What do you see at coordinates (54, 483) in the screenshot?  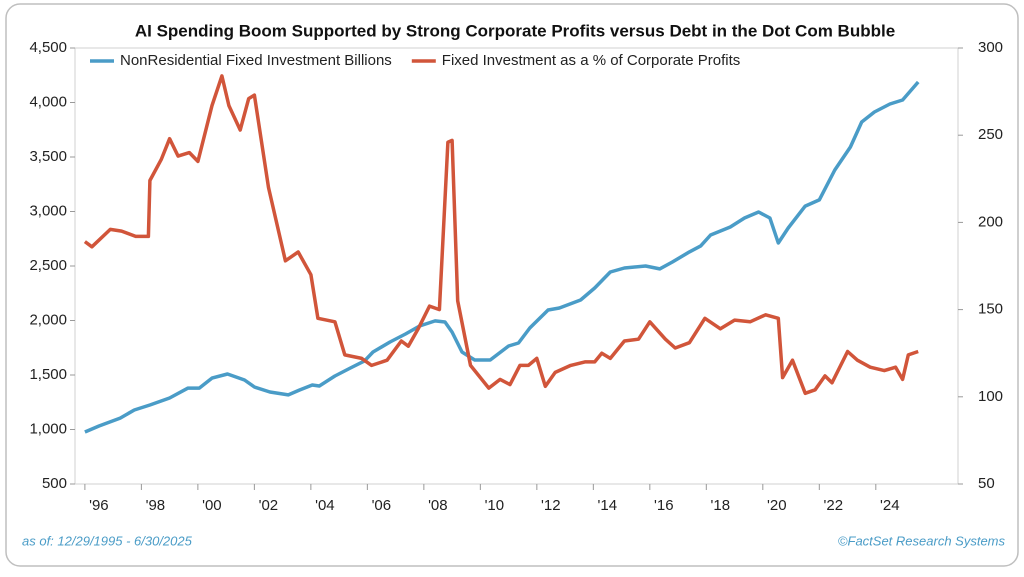 I see `y-tick-label: 500` at bounding box center [54, 483].